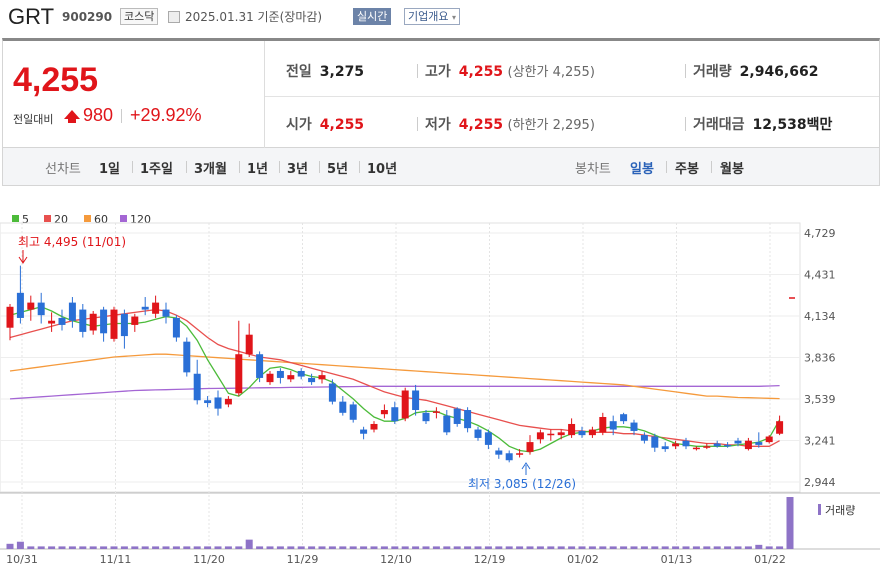  What do you see at coordinates (490, 559) in the screenshot?
I see `x-tick-label: 12/19` at bounding box center [490, 559].